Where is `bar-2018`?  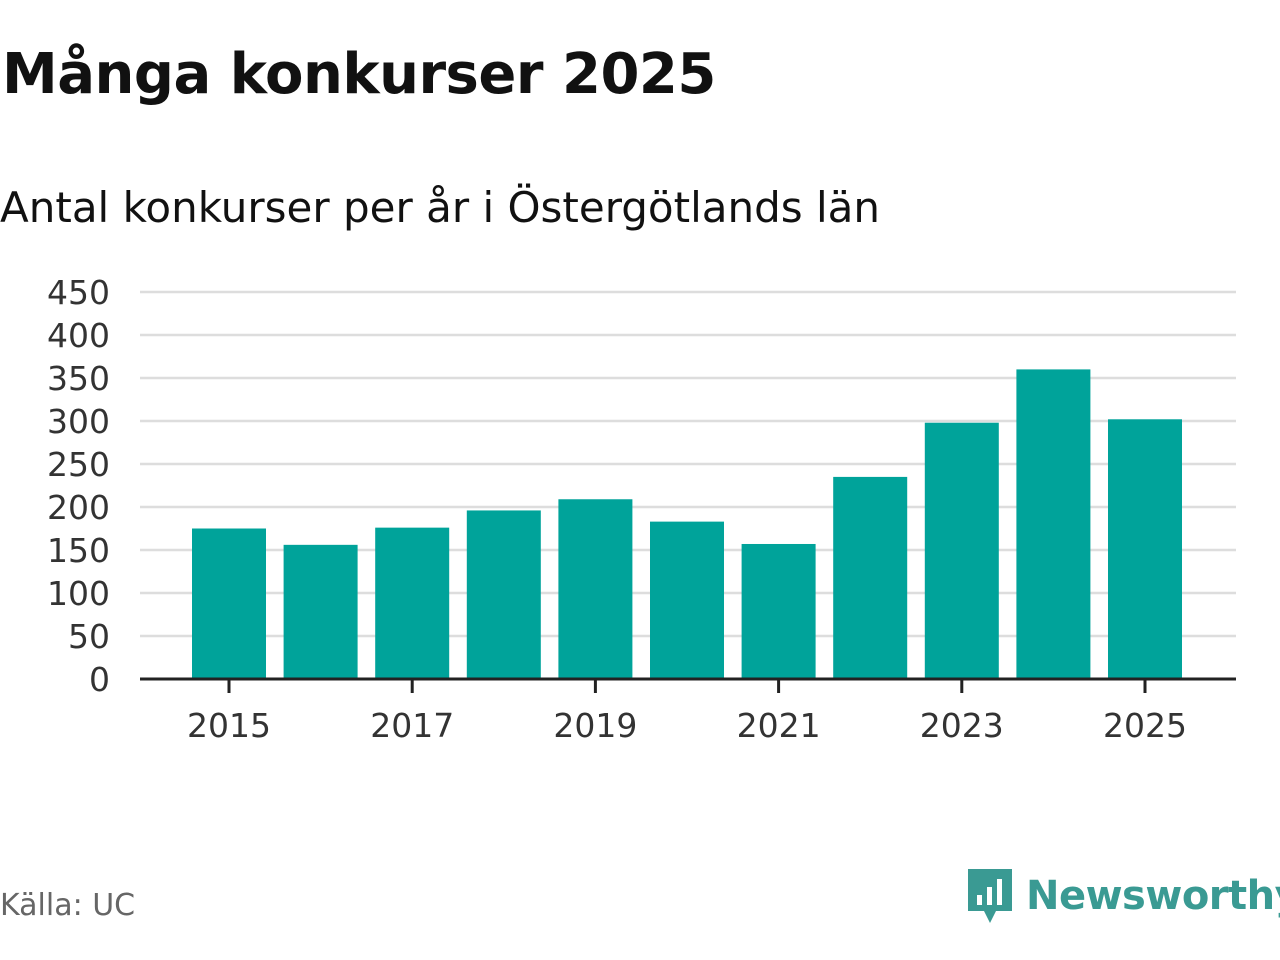
bar-2018 is located at coordinates (503, 594).